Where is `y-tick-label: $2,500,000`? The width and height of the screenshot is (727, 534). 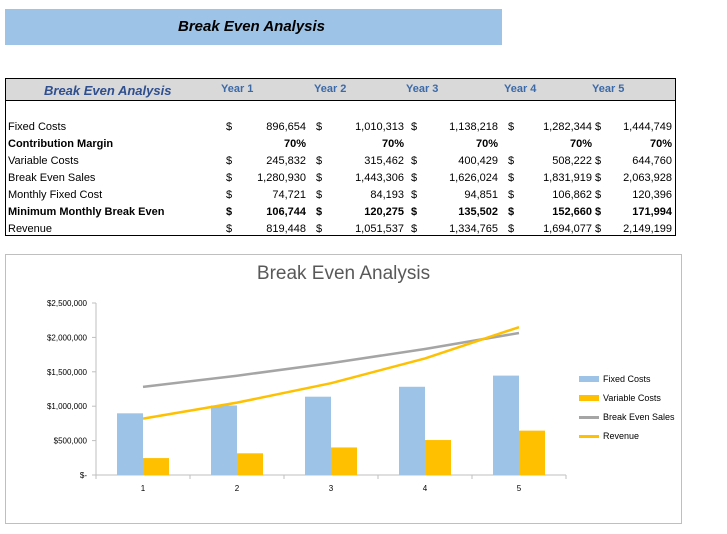 y-tick-label: $2,500,000 is located at coordinates (67, 303).